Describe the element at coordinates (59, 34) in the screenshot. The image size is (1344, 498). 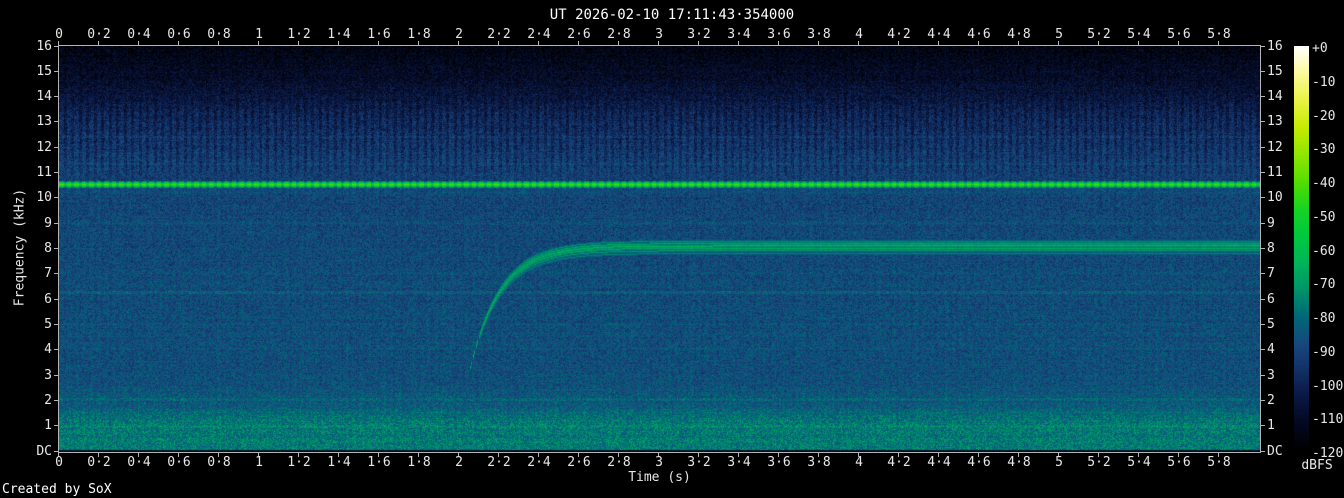
I see `x-tick-label-top: 0` at that location.